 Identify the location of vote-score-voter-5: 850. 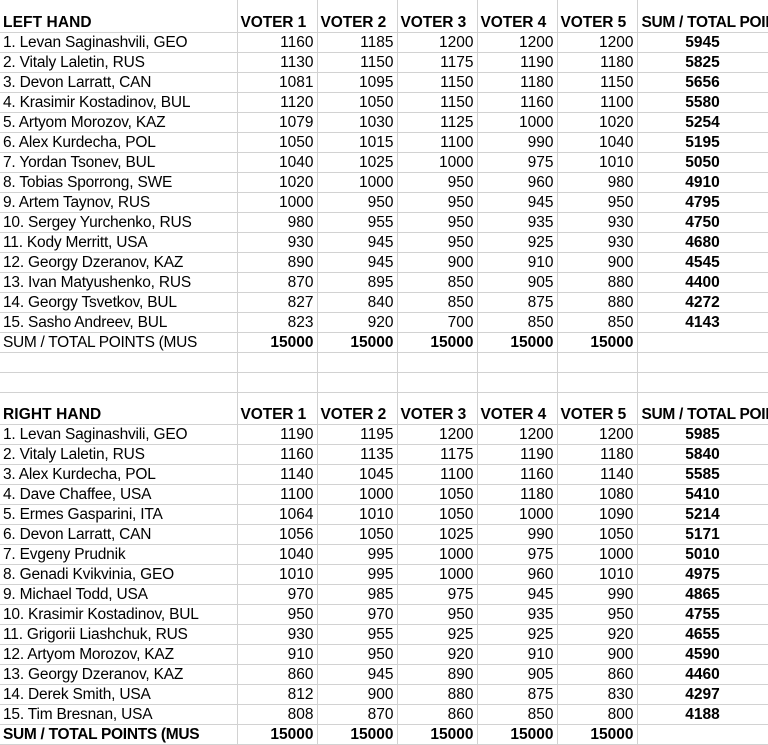
(597, 322).